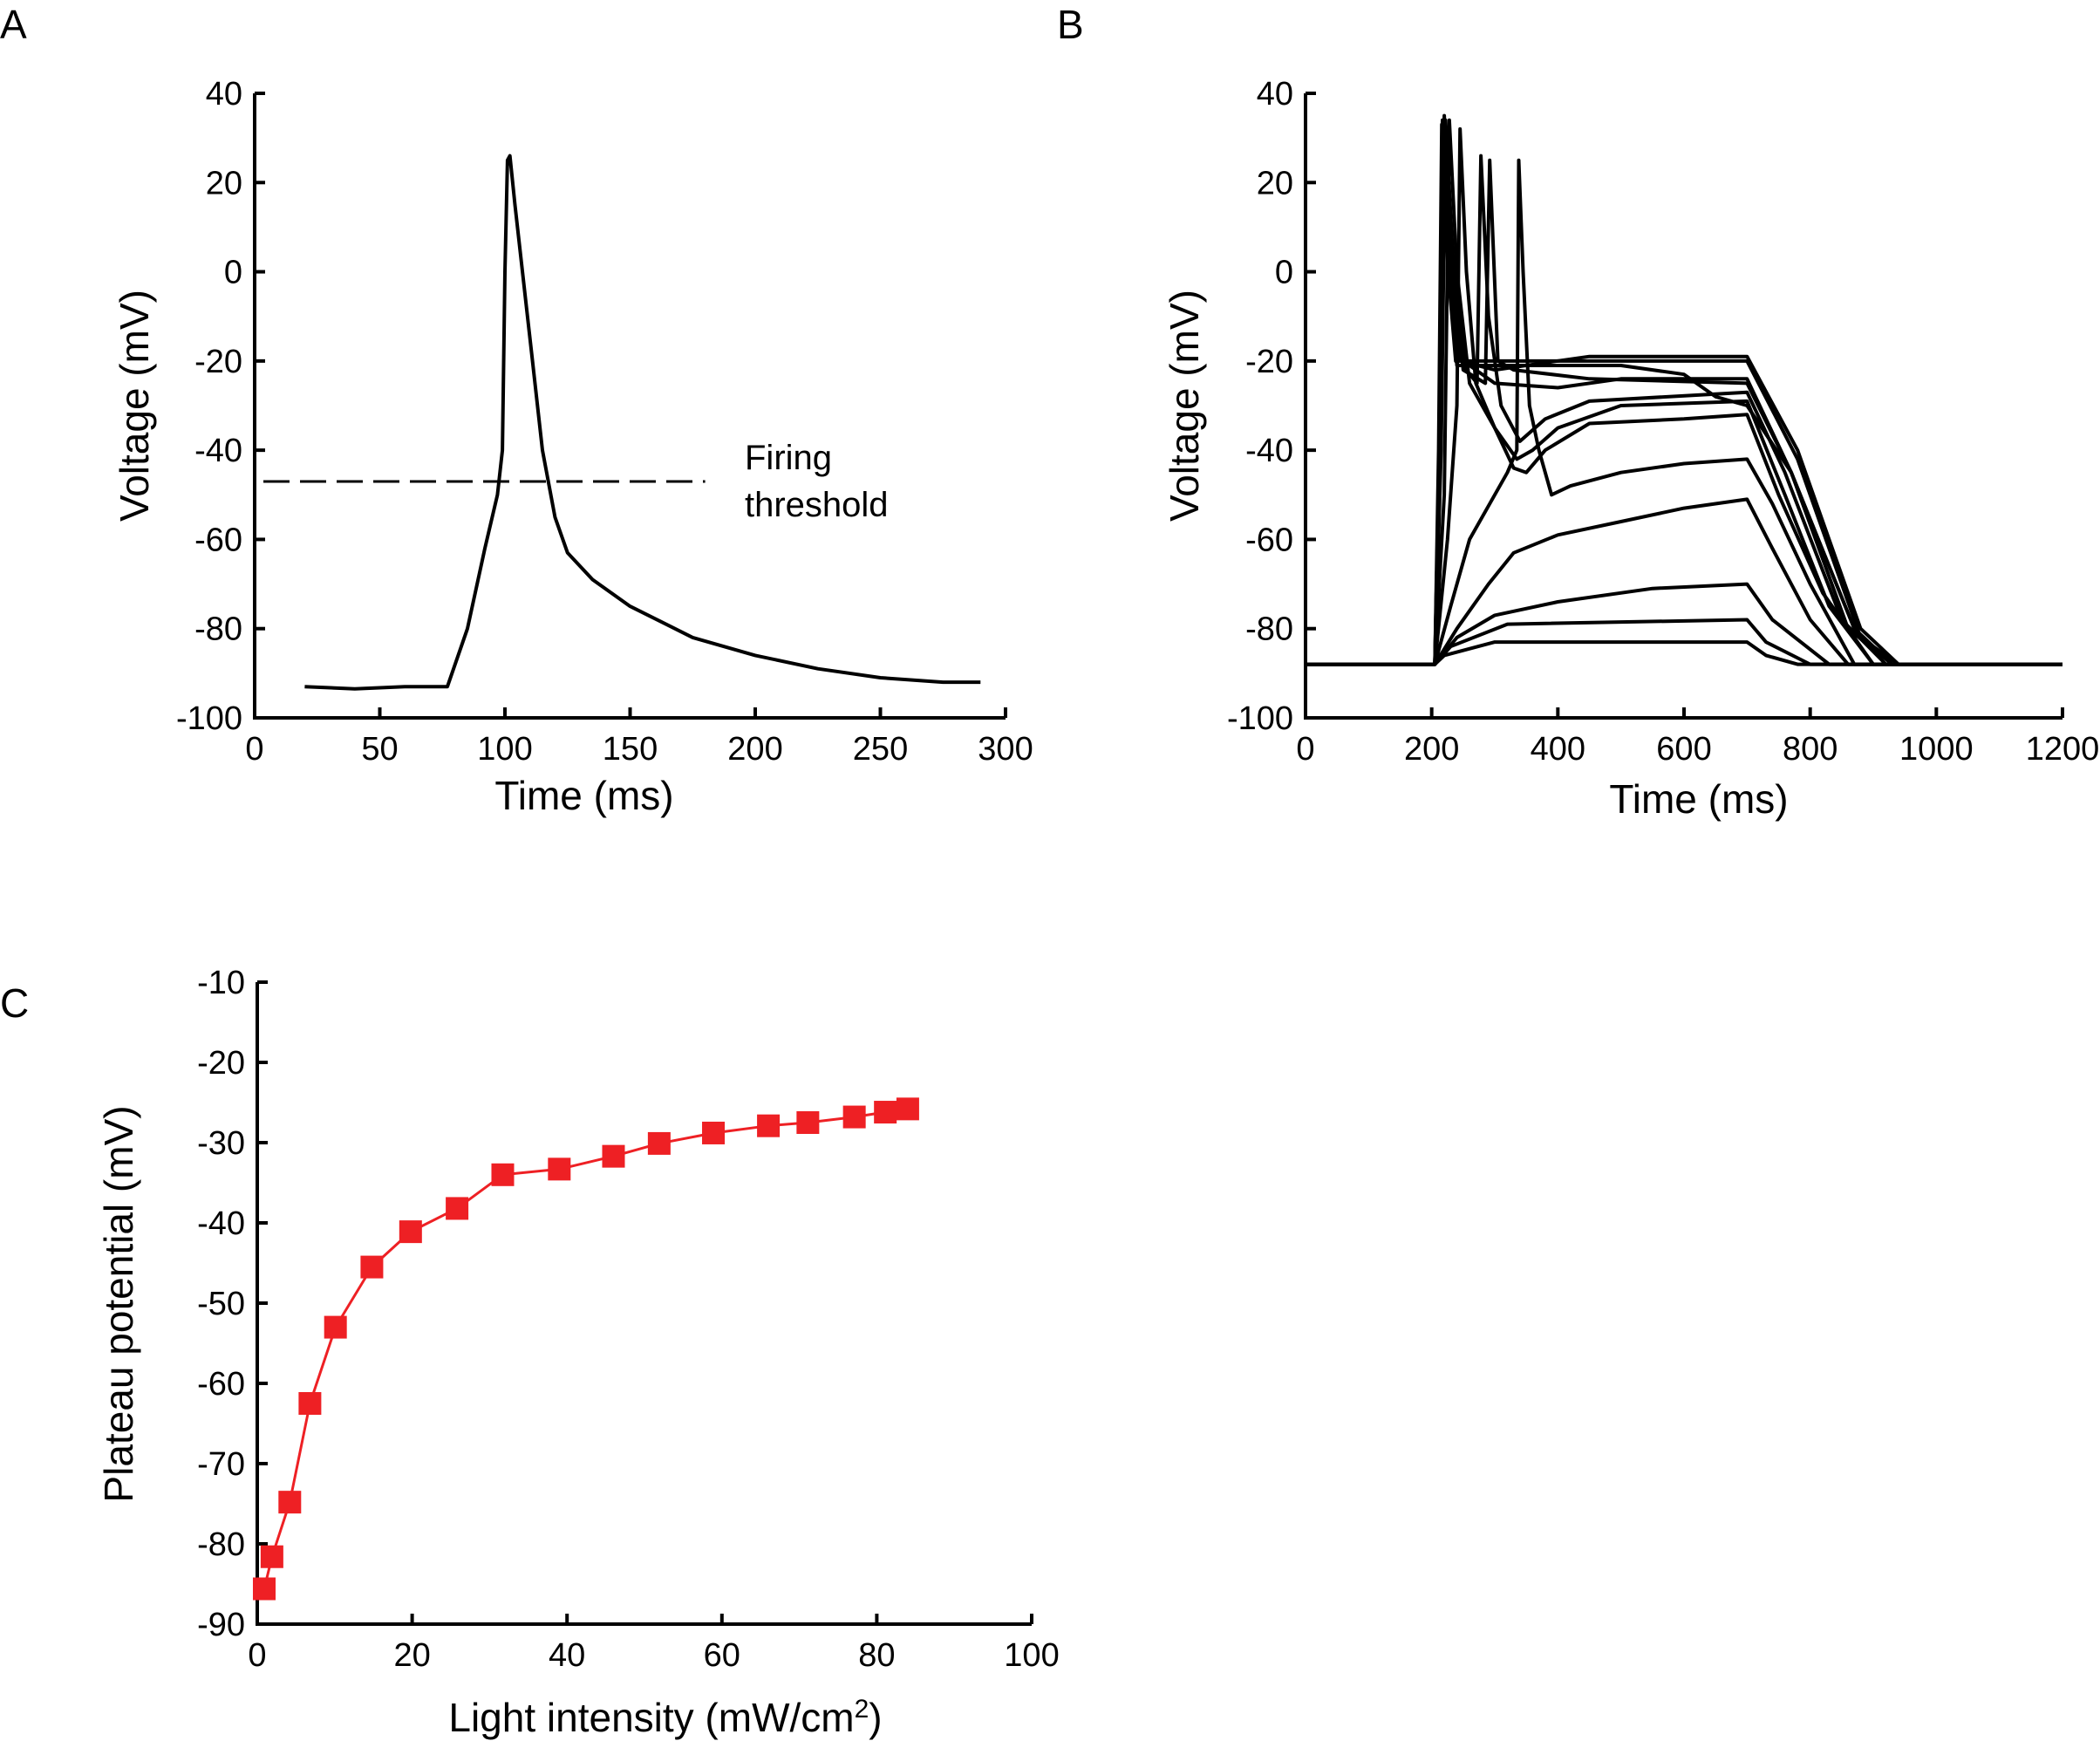  What do you see at coordinates (2063, 750) in the screenshot?
I see `x-tick-label: 1200` at bounding box center [2063, 750].